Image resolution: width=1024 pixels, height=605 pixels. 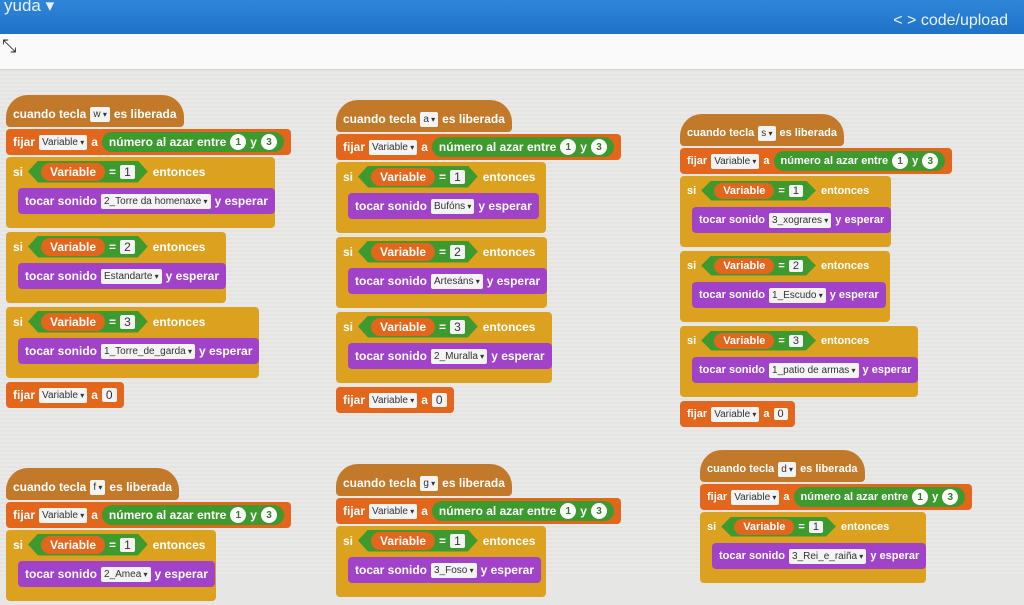 I want to click on when-key-released-block: cuando teclaaes liberada, so click(x=424, y=116).